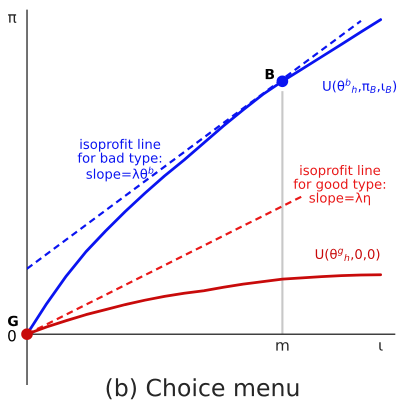 The width and height of the screenshot is (405, 408). I want to click on series-label: U(θ$^{g}$$_{h}$,0,0), so click(348, 254).